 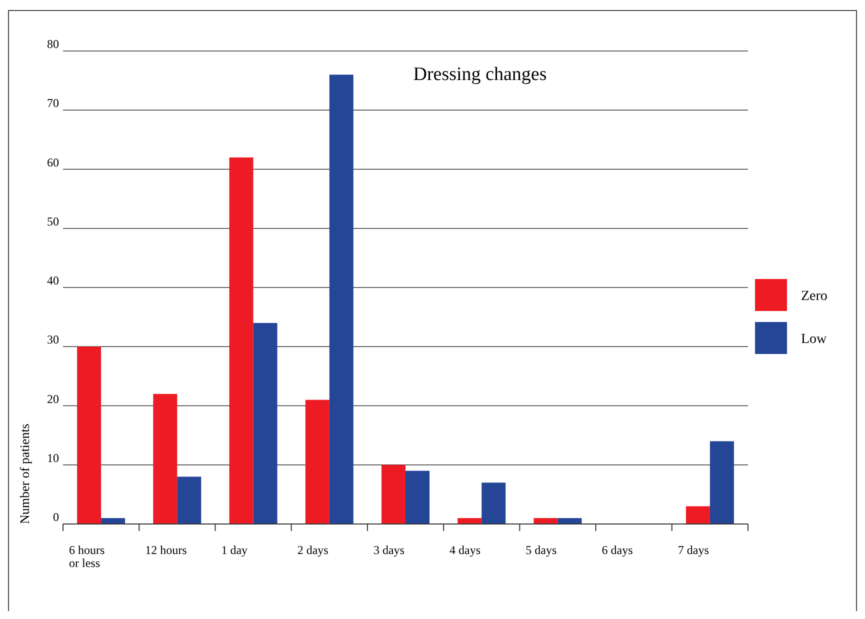 What do you see at coordinates (53, 339) in the screenshot?
I see `y-tick-label: 30` at bounding box center [53, 339].